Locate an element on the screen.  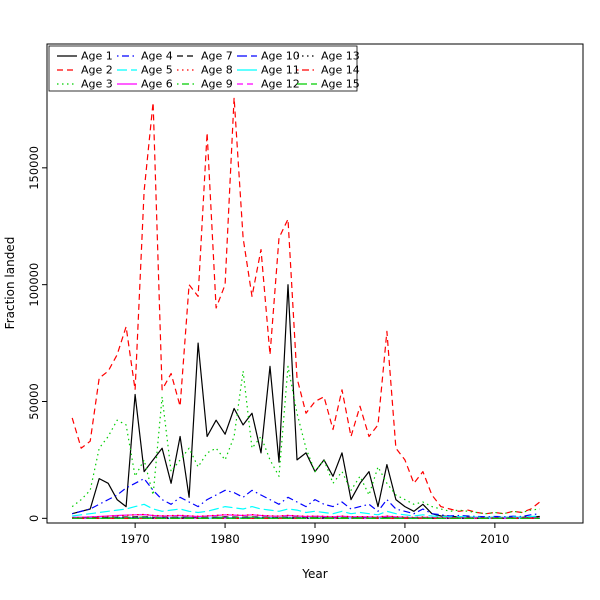
y-tick-label: 150000 is located at coordinates (34, 168).